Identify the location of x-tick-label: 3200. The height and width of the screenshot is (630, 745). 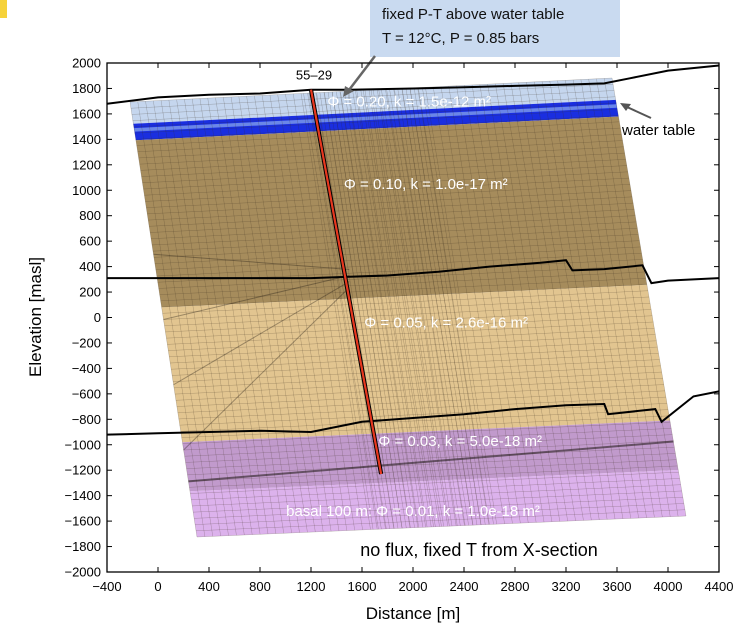
(566, 586).